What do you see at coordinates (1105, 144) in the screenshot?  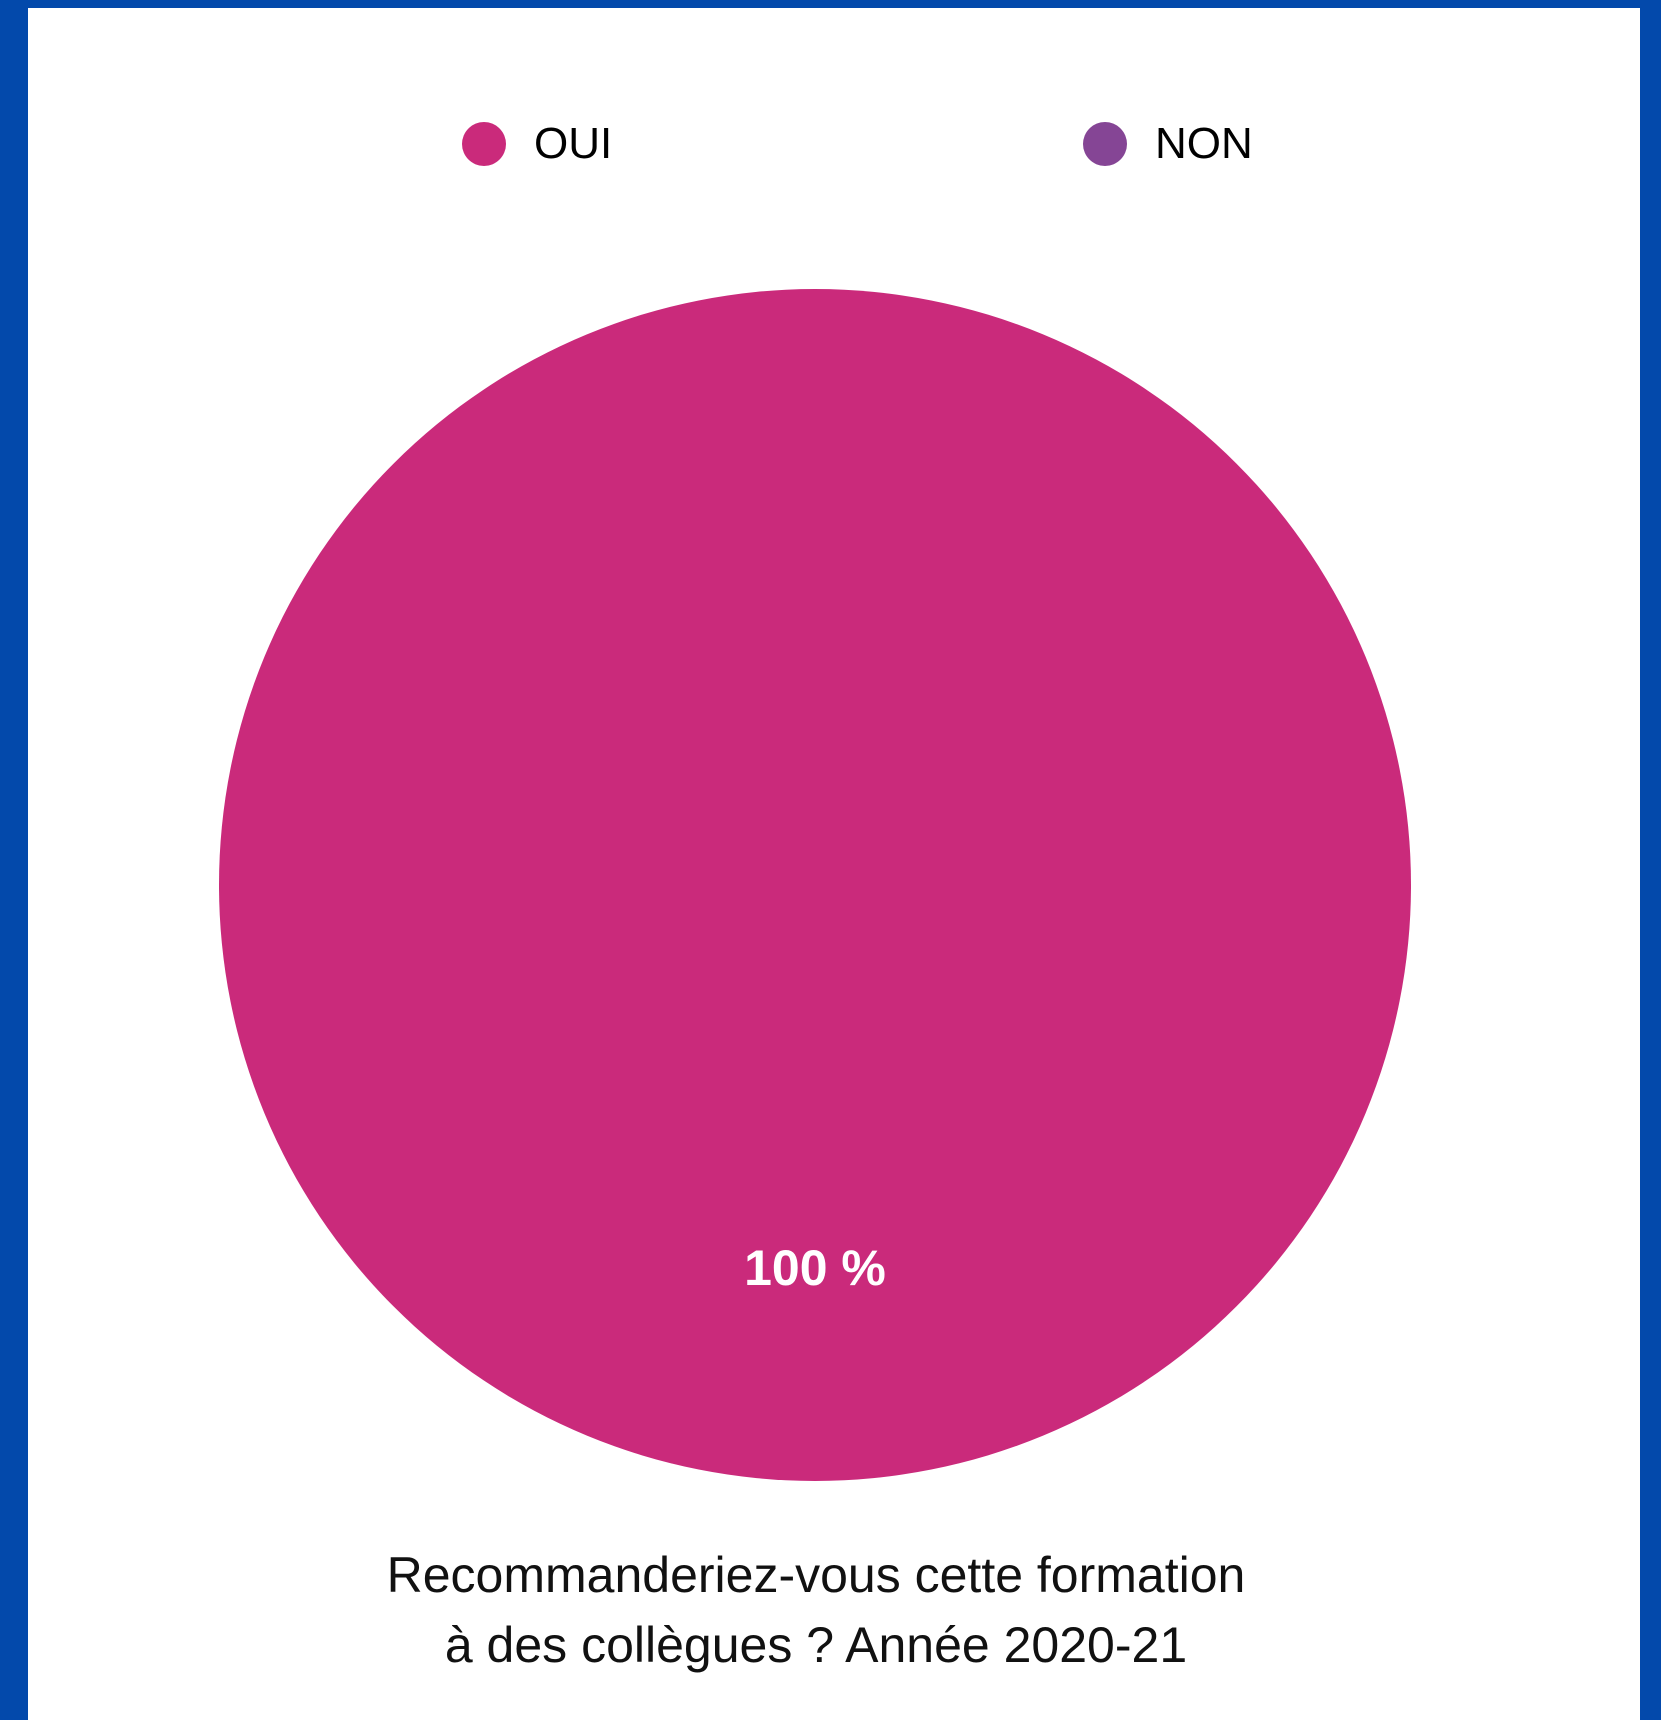 I see `legend-dot-non` at bounding box center [1105, 144].